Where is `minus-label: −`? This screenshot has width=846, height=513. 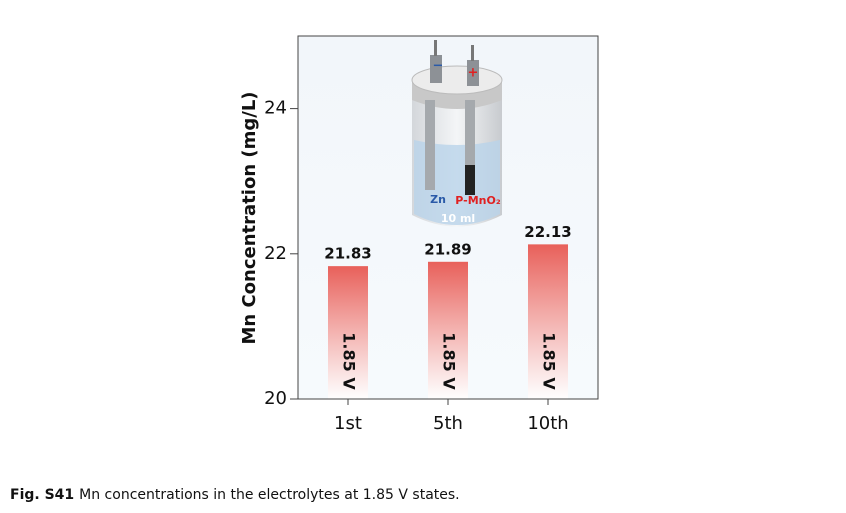 minus-label: − is located at coordinates (438, 66).